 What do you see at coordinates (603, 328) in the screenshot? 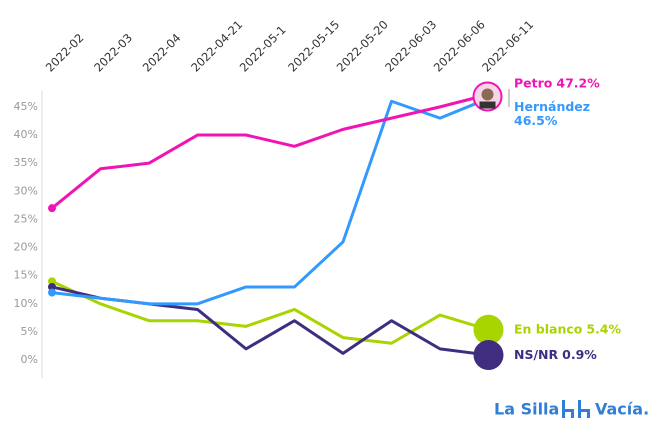
I see `value-label: 5.4%` at bounding box center [603, 328].